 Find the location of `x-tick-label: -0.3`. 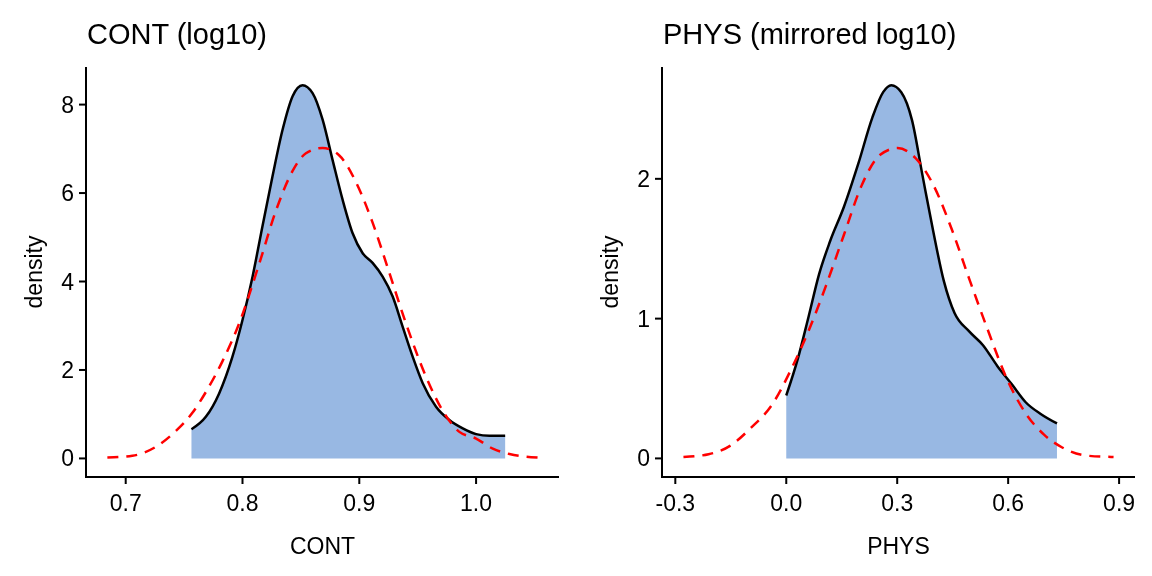

x-tick-label: -0.3 is located at coordinates (675, 503).